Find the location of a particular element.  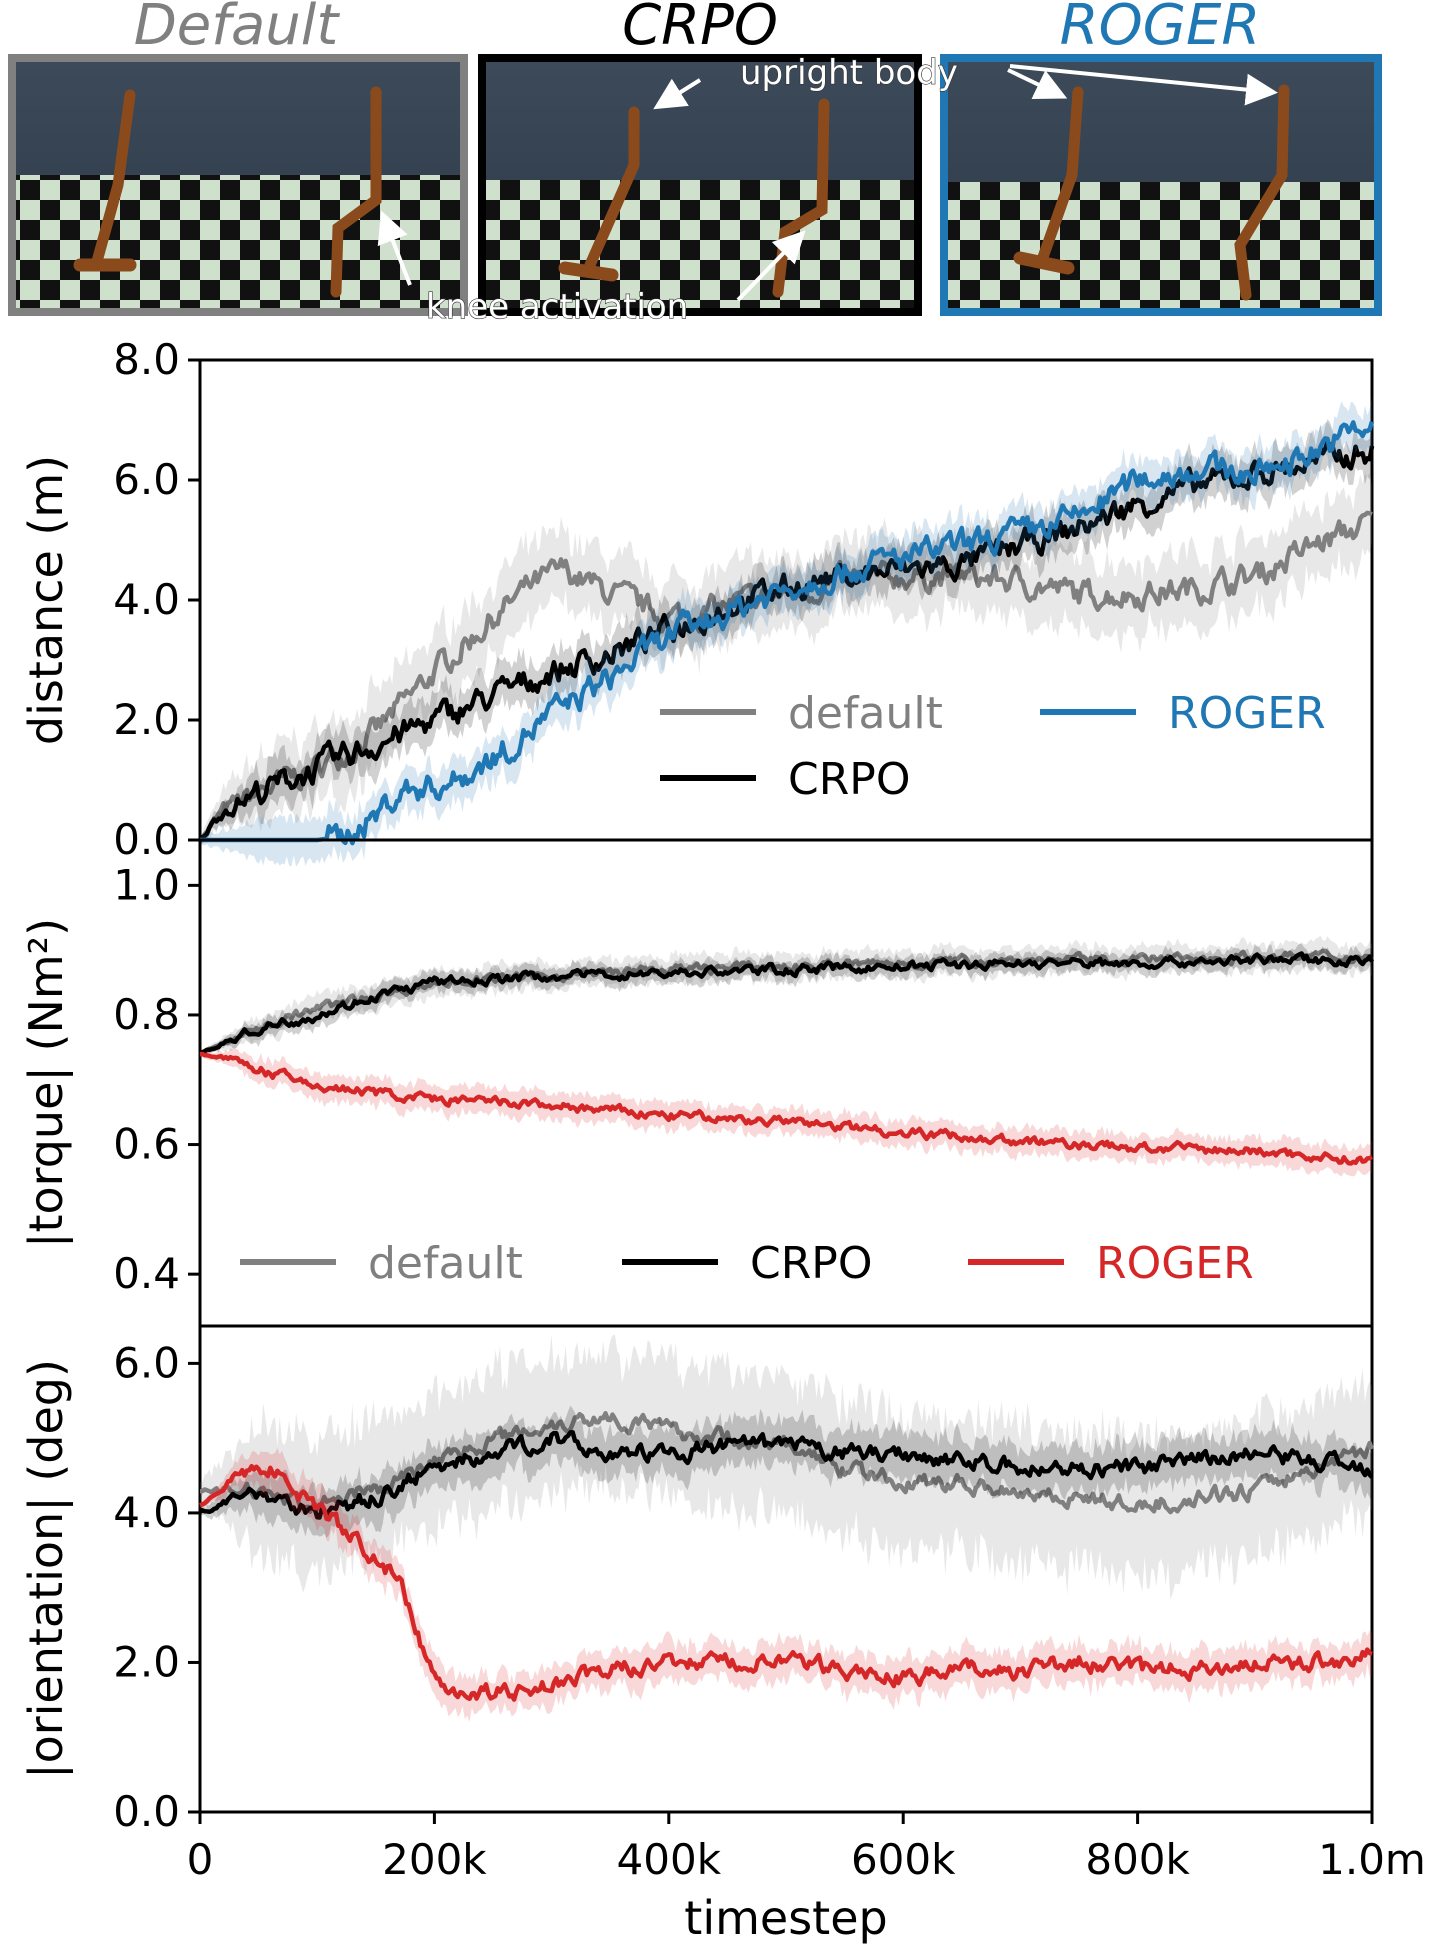

arrow-upright-crpo is located at coordinates (677, 94).